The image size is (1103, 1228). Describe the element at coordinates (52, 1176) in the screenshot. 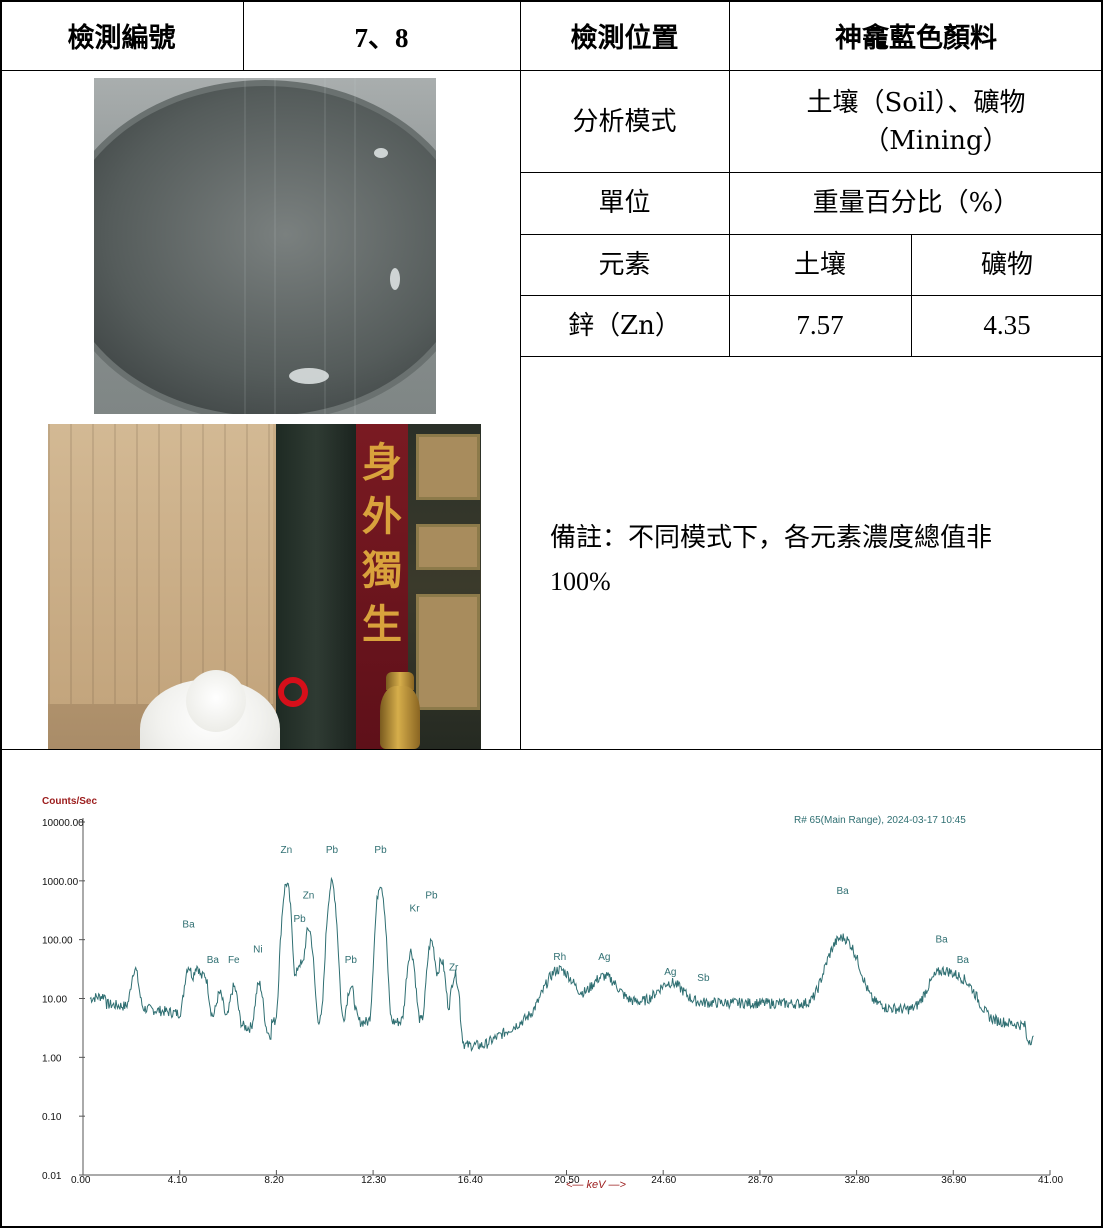

I see `y-tick-label: 0.01` at that location.